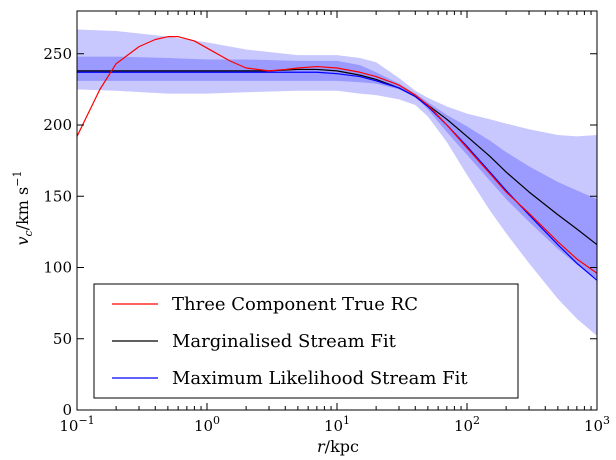 The image size is (616, 460). I want to click on y-tick-label: 150, so click(57, 196).